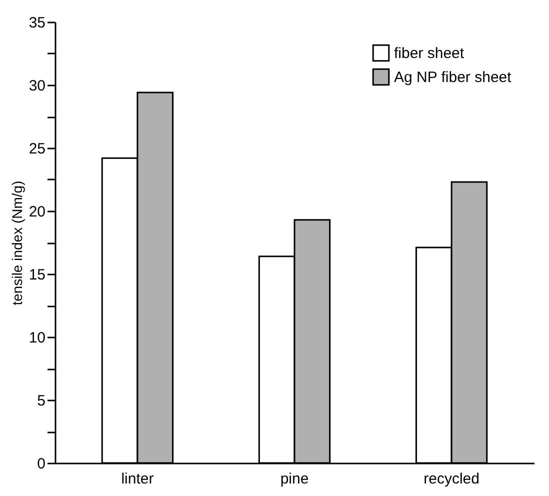 This screenshot has width=549, height=496. I want to click on x-tick-label: linter, so click(137, 479).